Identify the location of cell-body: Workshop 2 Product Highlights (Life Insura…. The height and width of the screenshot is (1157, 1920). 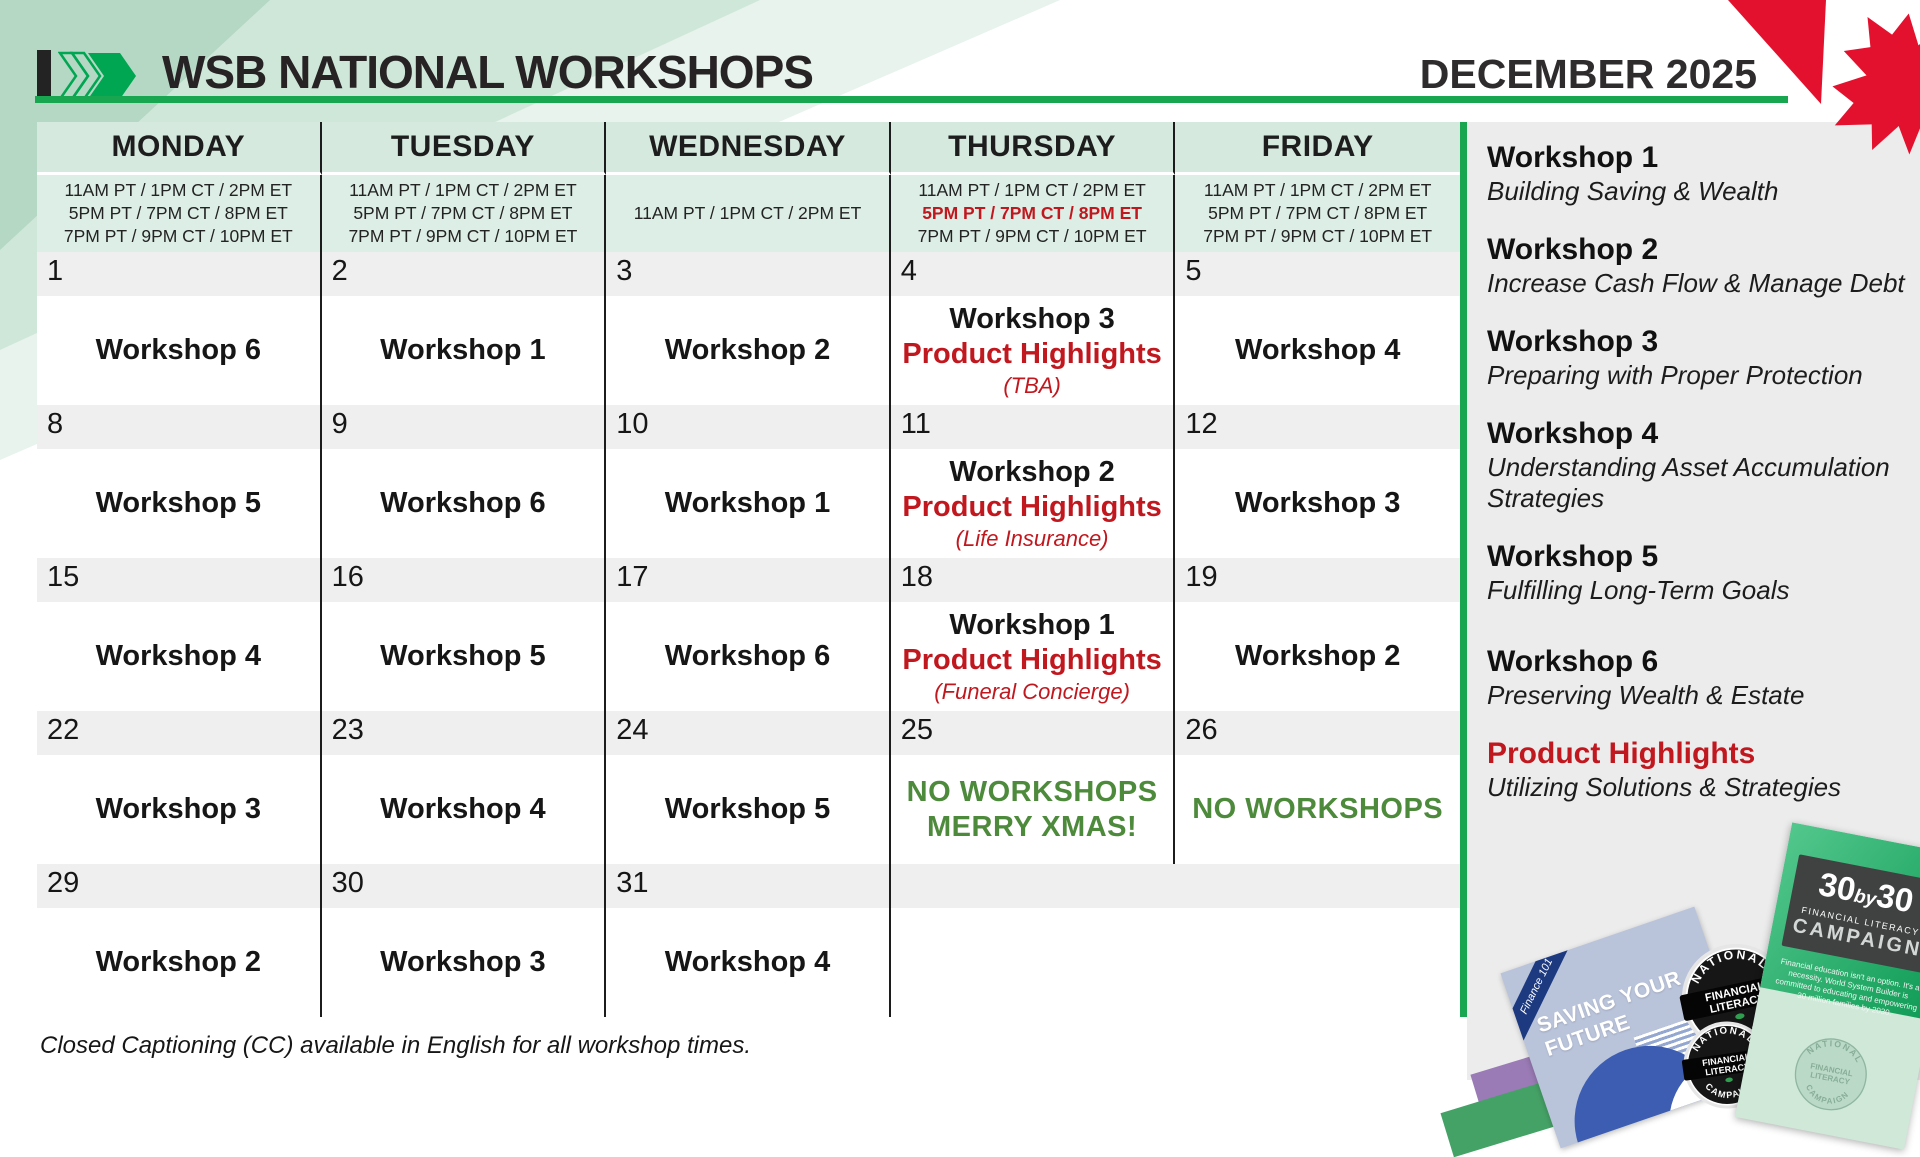
(1032, 503).